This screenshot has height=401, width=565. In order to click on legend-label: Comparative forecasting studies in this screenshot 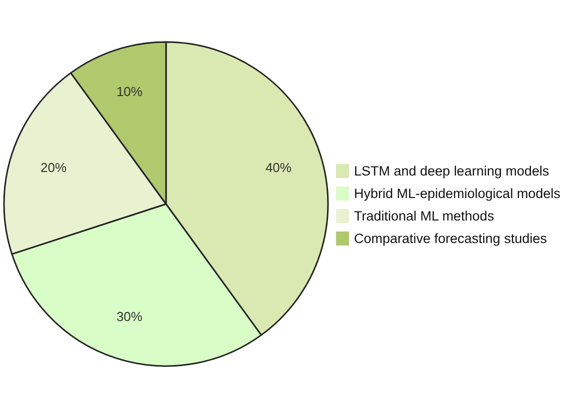, I will do `click(451, 238)`.